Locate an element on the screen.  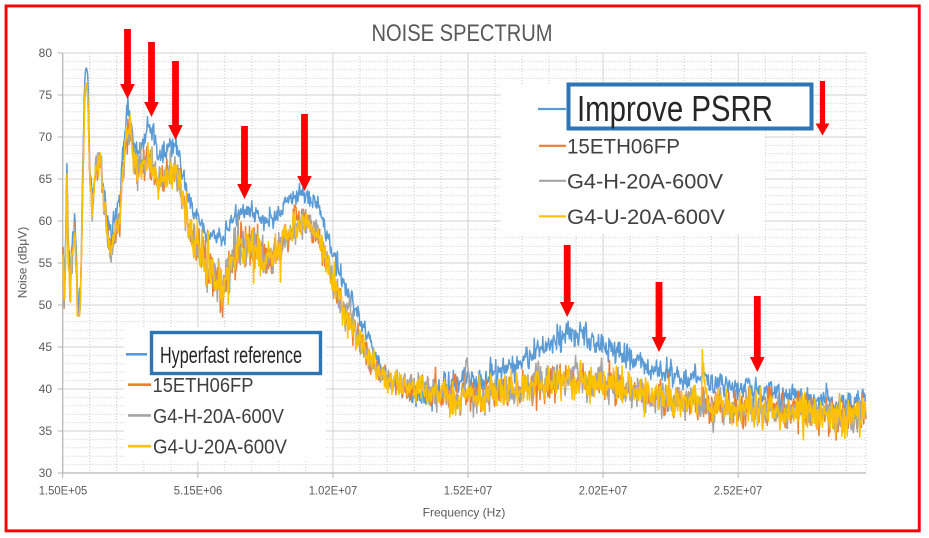
svg-text: Improve PSRR is located at coordinates (675, 108).